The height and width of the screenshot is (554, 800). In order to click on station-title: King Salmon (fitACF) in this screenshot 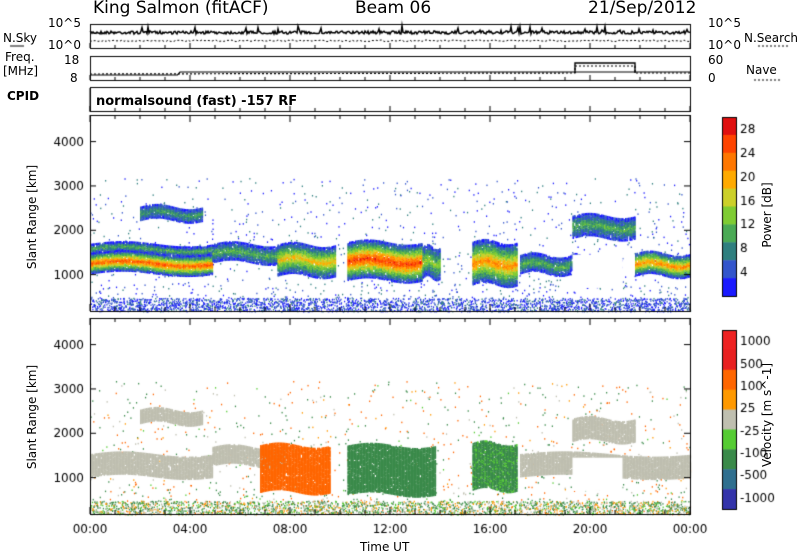, I will do `click(181, 9)`.